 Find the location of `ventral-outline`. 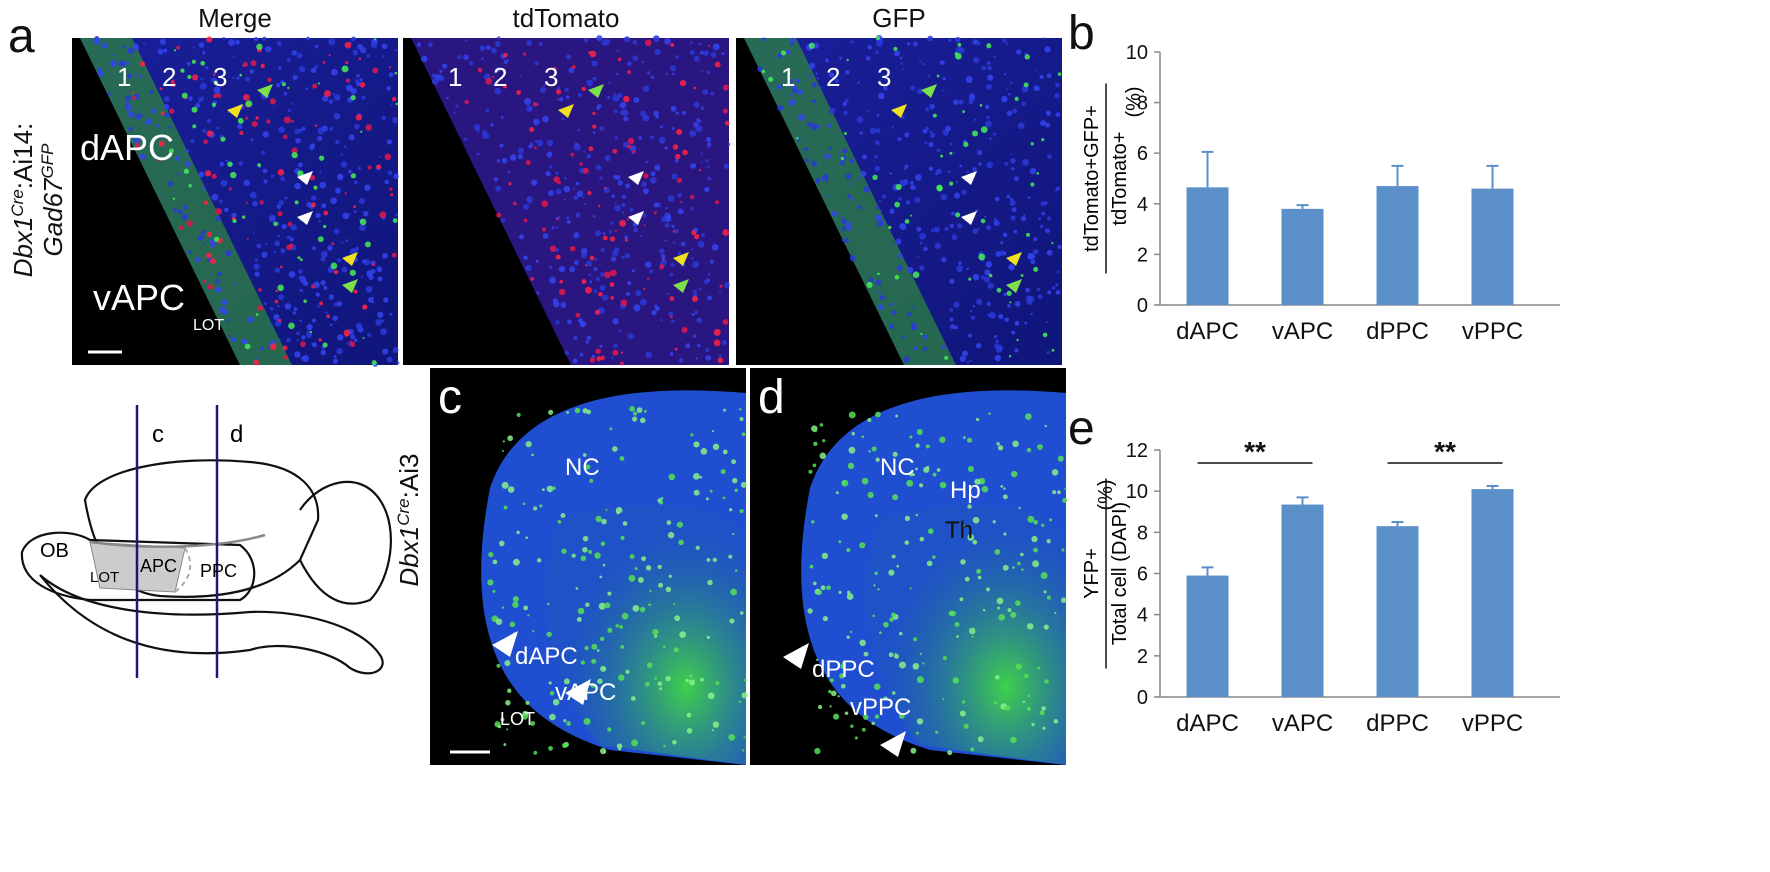

ventral-outline is located at coordinates (211, 624).